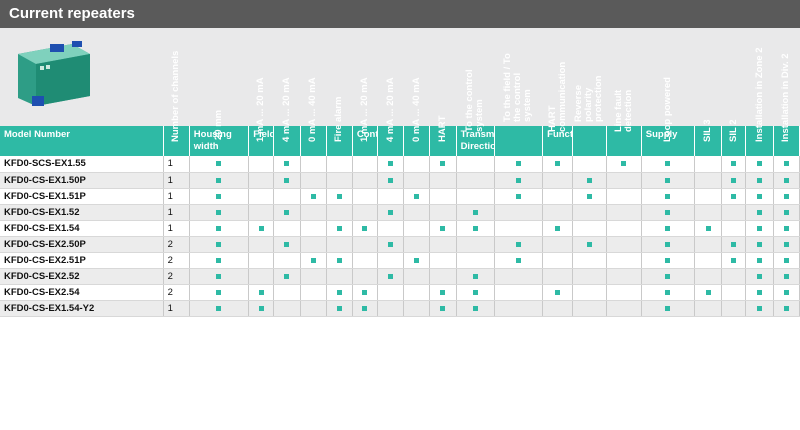  What do you see at coordinates (734, 137) in the screenshot?
I see `col-sil2: SIL 2` at bounding box center [734, 137].